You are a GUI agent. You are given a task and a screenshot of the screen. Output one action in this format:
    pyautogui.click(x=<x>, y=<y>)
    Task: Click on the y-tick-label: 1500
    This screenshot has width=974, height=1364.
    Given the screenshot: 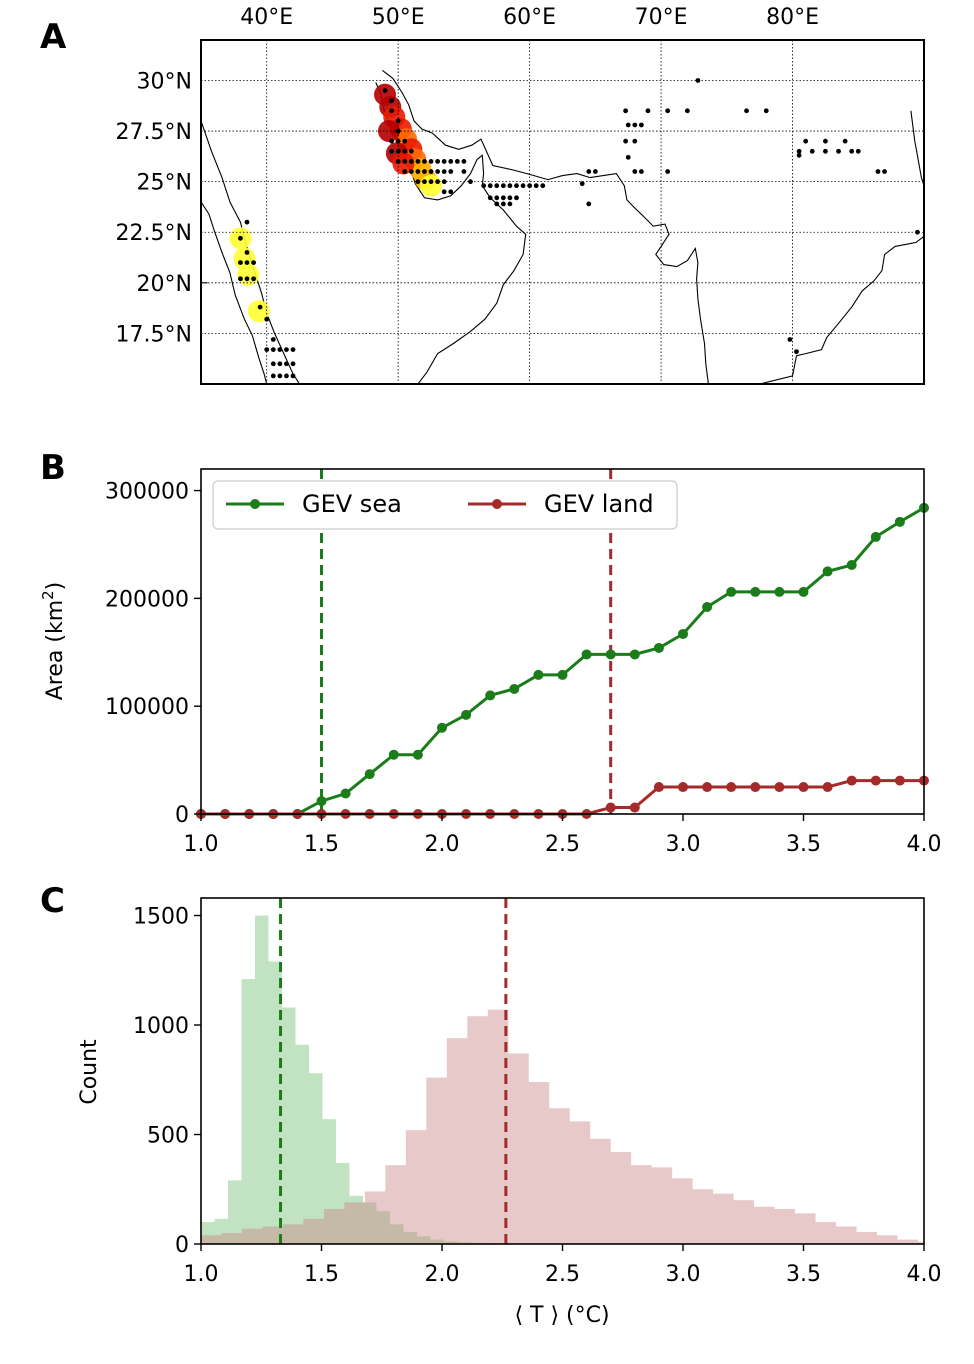 What is the action you would take?
    pyautogui.click(x=161, y=917)
    